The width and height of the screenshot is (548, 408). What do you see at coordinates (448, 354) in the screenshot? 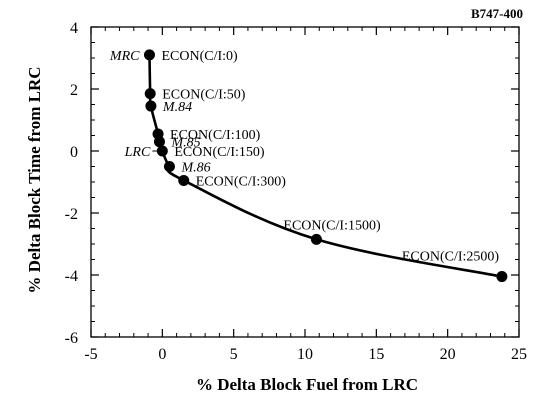
I see `x-tick-label: 20` at bounding box center [448, 354].